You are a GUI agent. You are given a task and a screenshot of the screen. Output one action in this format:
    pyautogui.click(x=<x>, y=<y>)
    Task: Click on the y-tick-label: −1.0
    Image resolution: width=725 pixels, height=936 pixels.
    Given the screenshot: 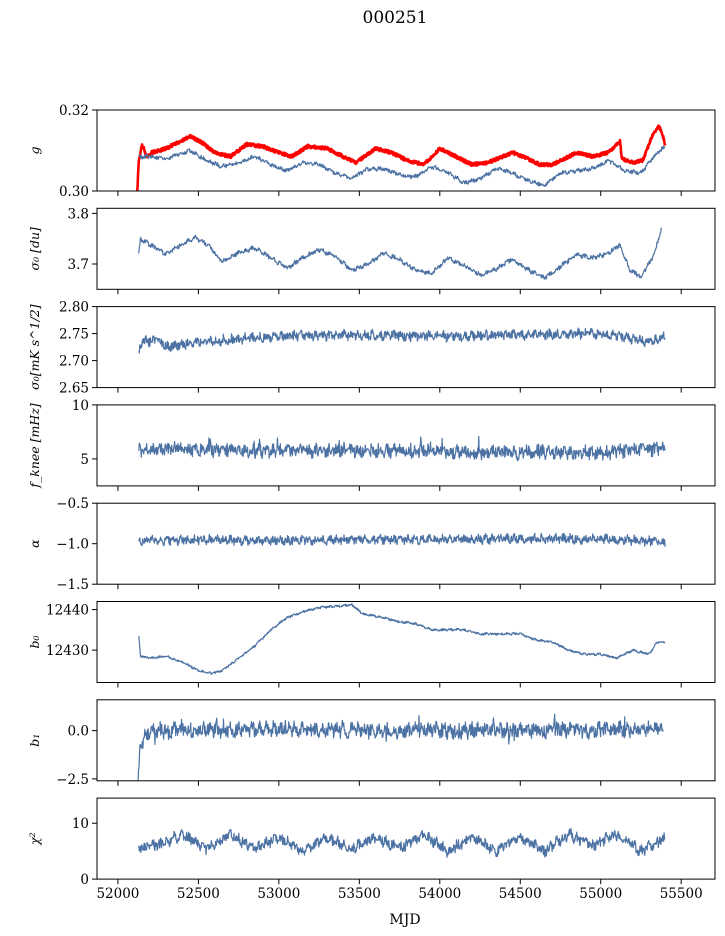 What is the action you would take?
    pyautogui.click(x=72, y=545)
    